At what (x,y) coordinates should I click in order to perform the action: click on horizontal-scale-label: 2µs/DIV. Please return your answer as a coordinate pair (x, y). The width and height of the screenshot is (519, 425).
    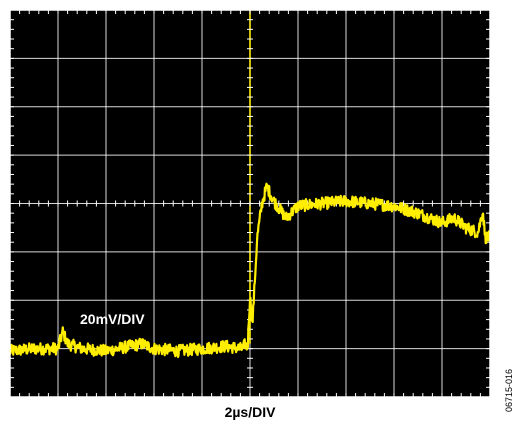
    Looking at the image, I should click on (251, 412).